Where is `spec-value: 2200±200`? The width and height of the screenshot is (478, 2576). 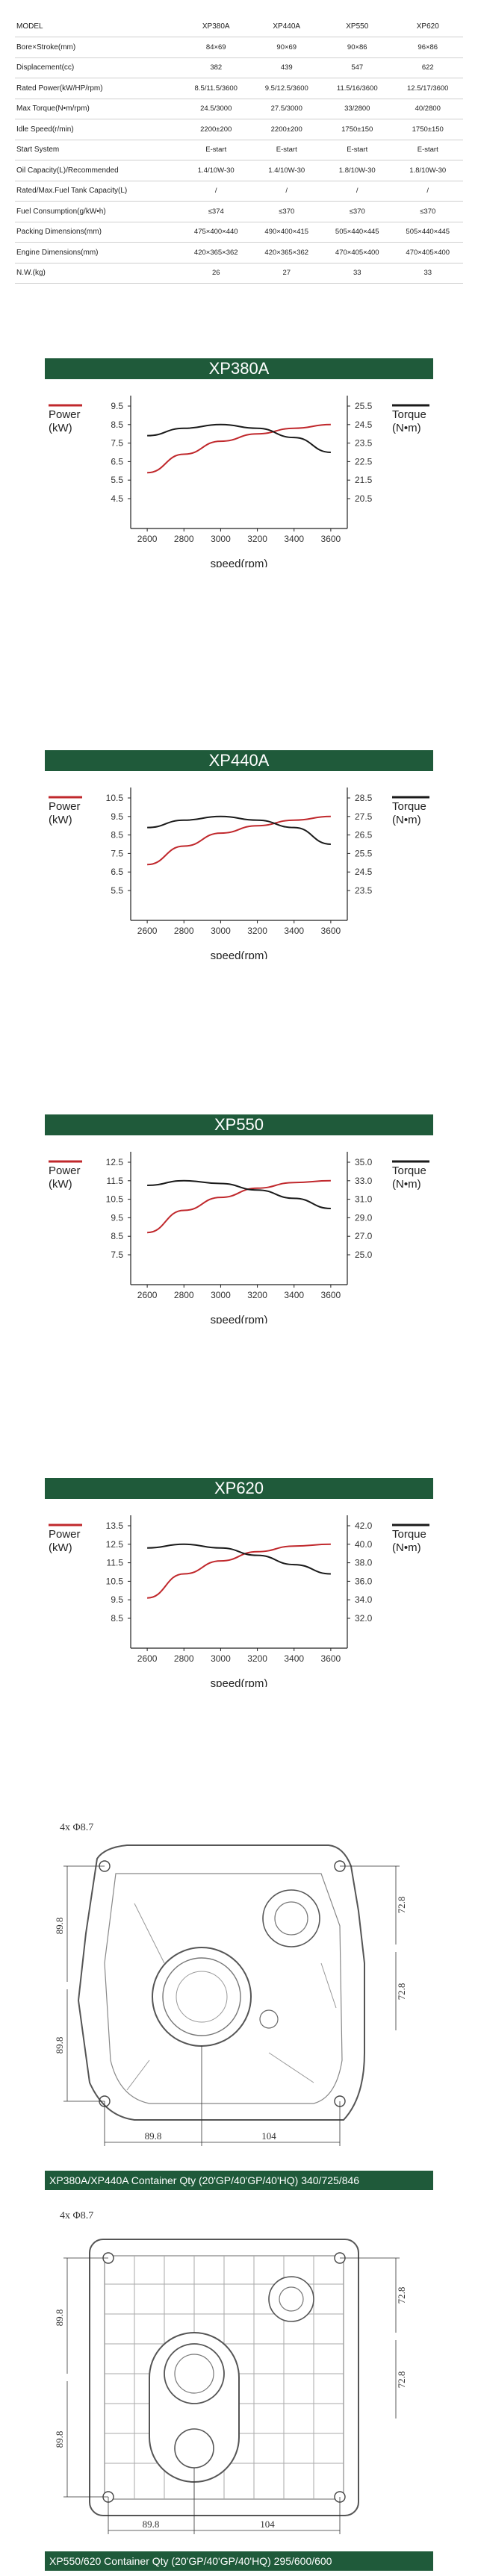 spec-value: 2200±200 is located at coordinates (286, 129).